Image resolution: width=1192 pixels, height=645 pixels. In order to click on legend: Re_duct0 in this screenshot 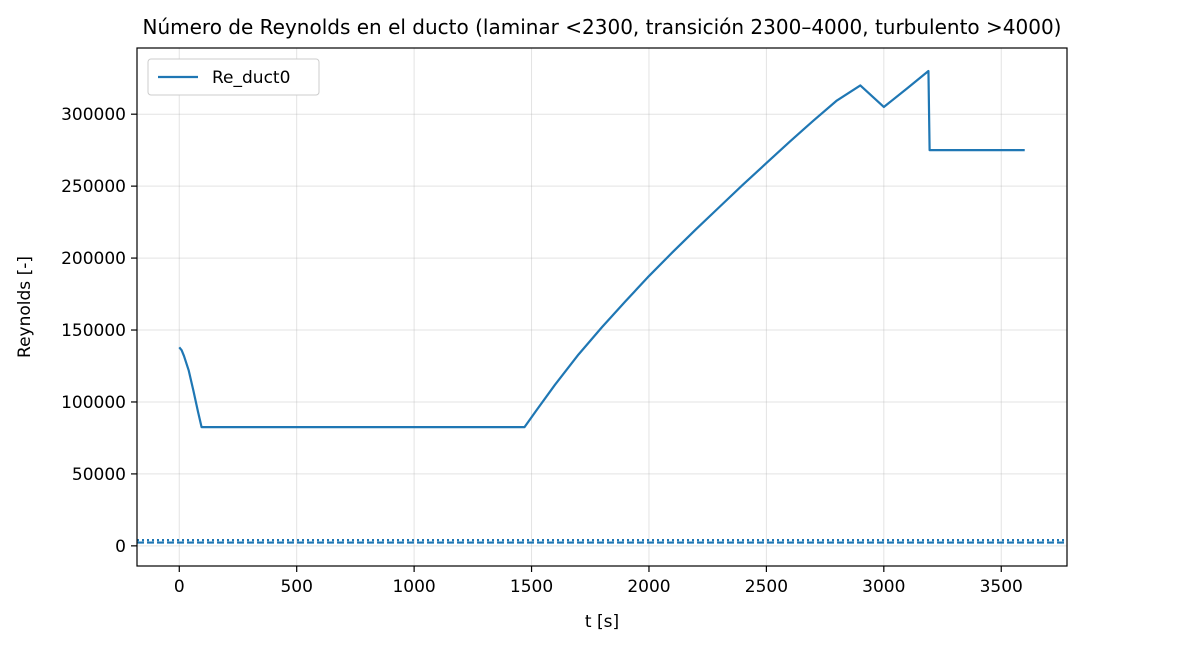, I will do `click(233, 77)`.